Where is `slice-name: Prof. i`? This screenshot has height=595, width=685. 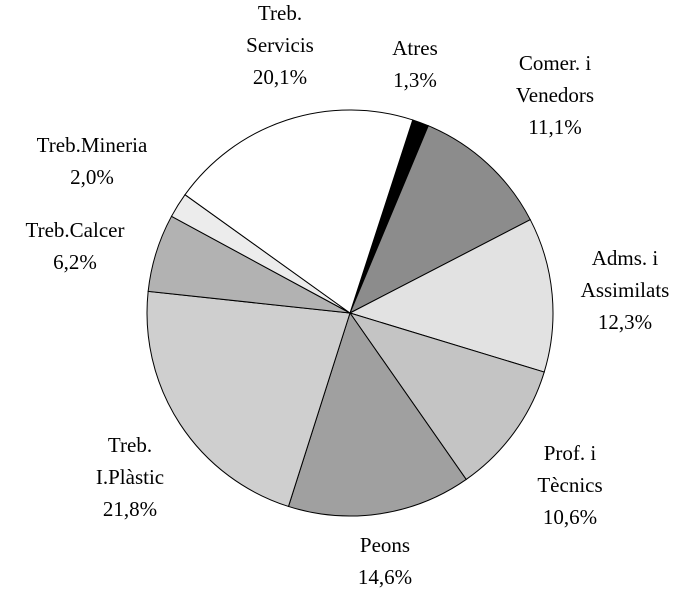
slice-name: Prof. i is located at coordinates (570, 453).